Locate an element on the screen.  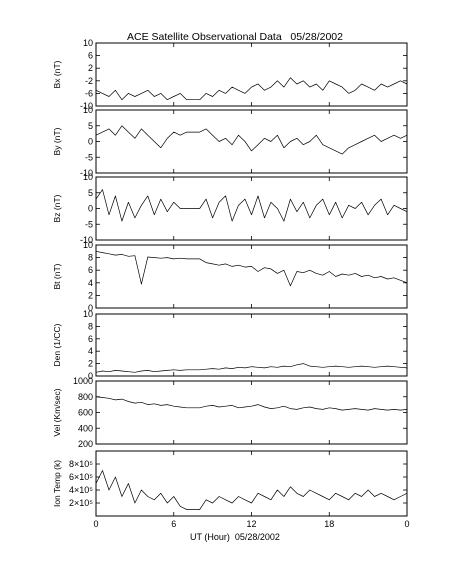
panel-2: -10 -5 0 5 10 Bz (nT) is located at coordinates (230, 208).